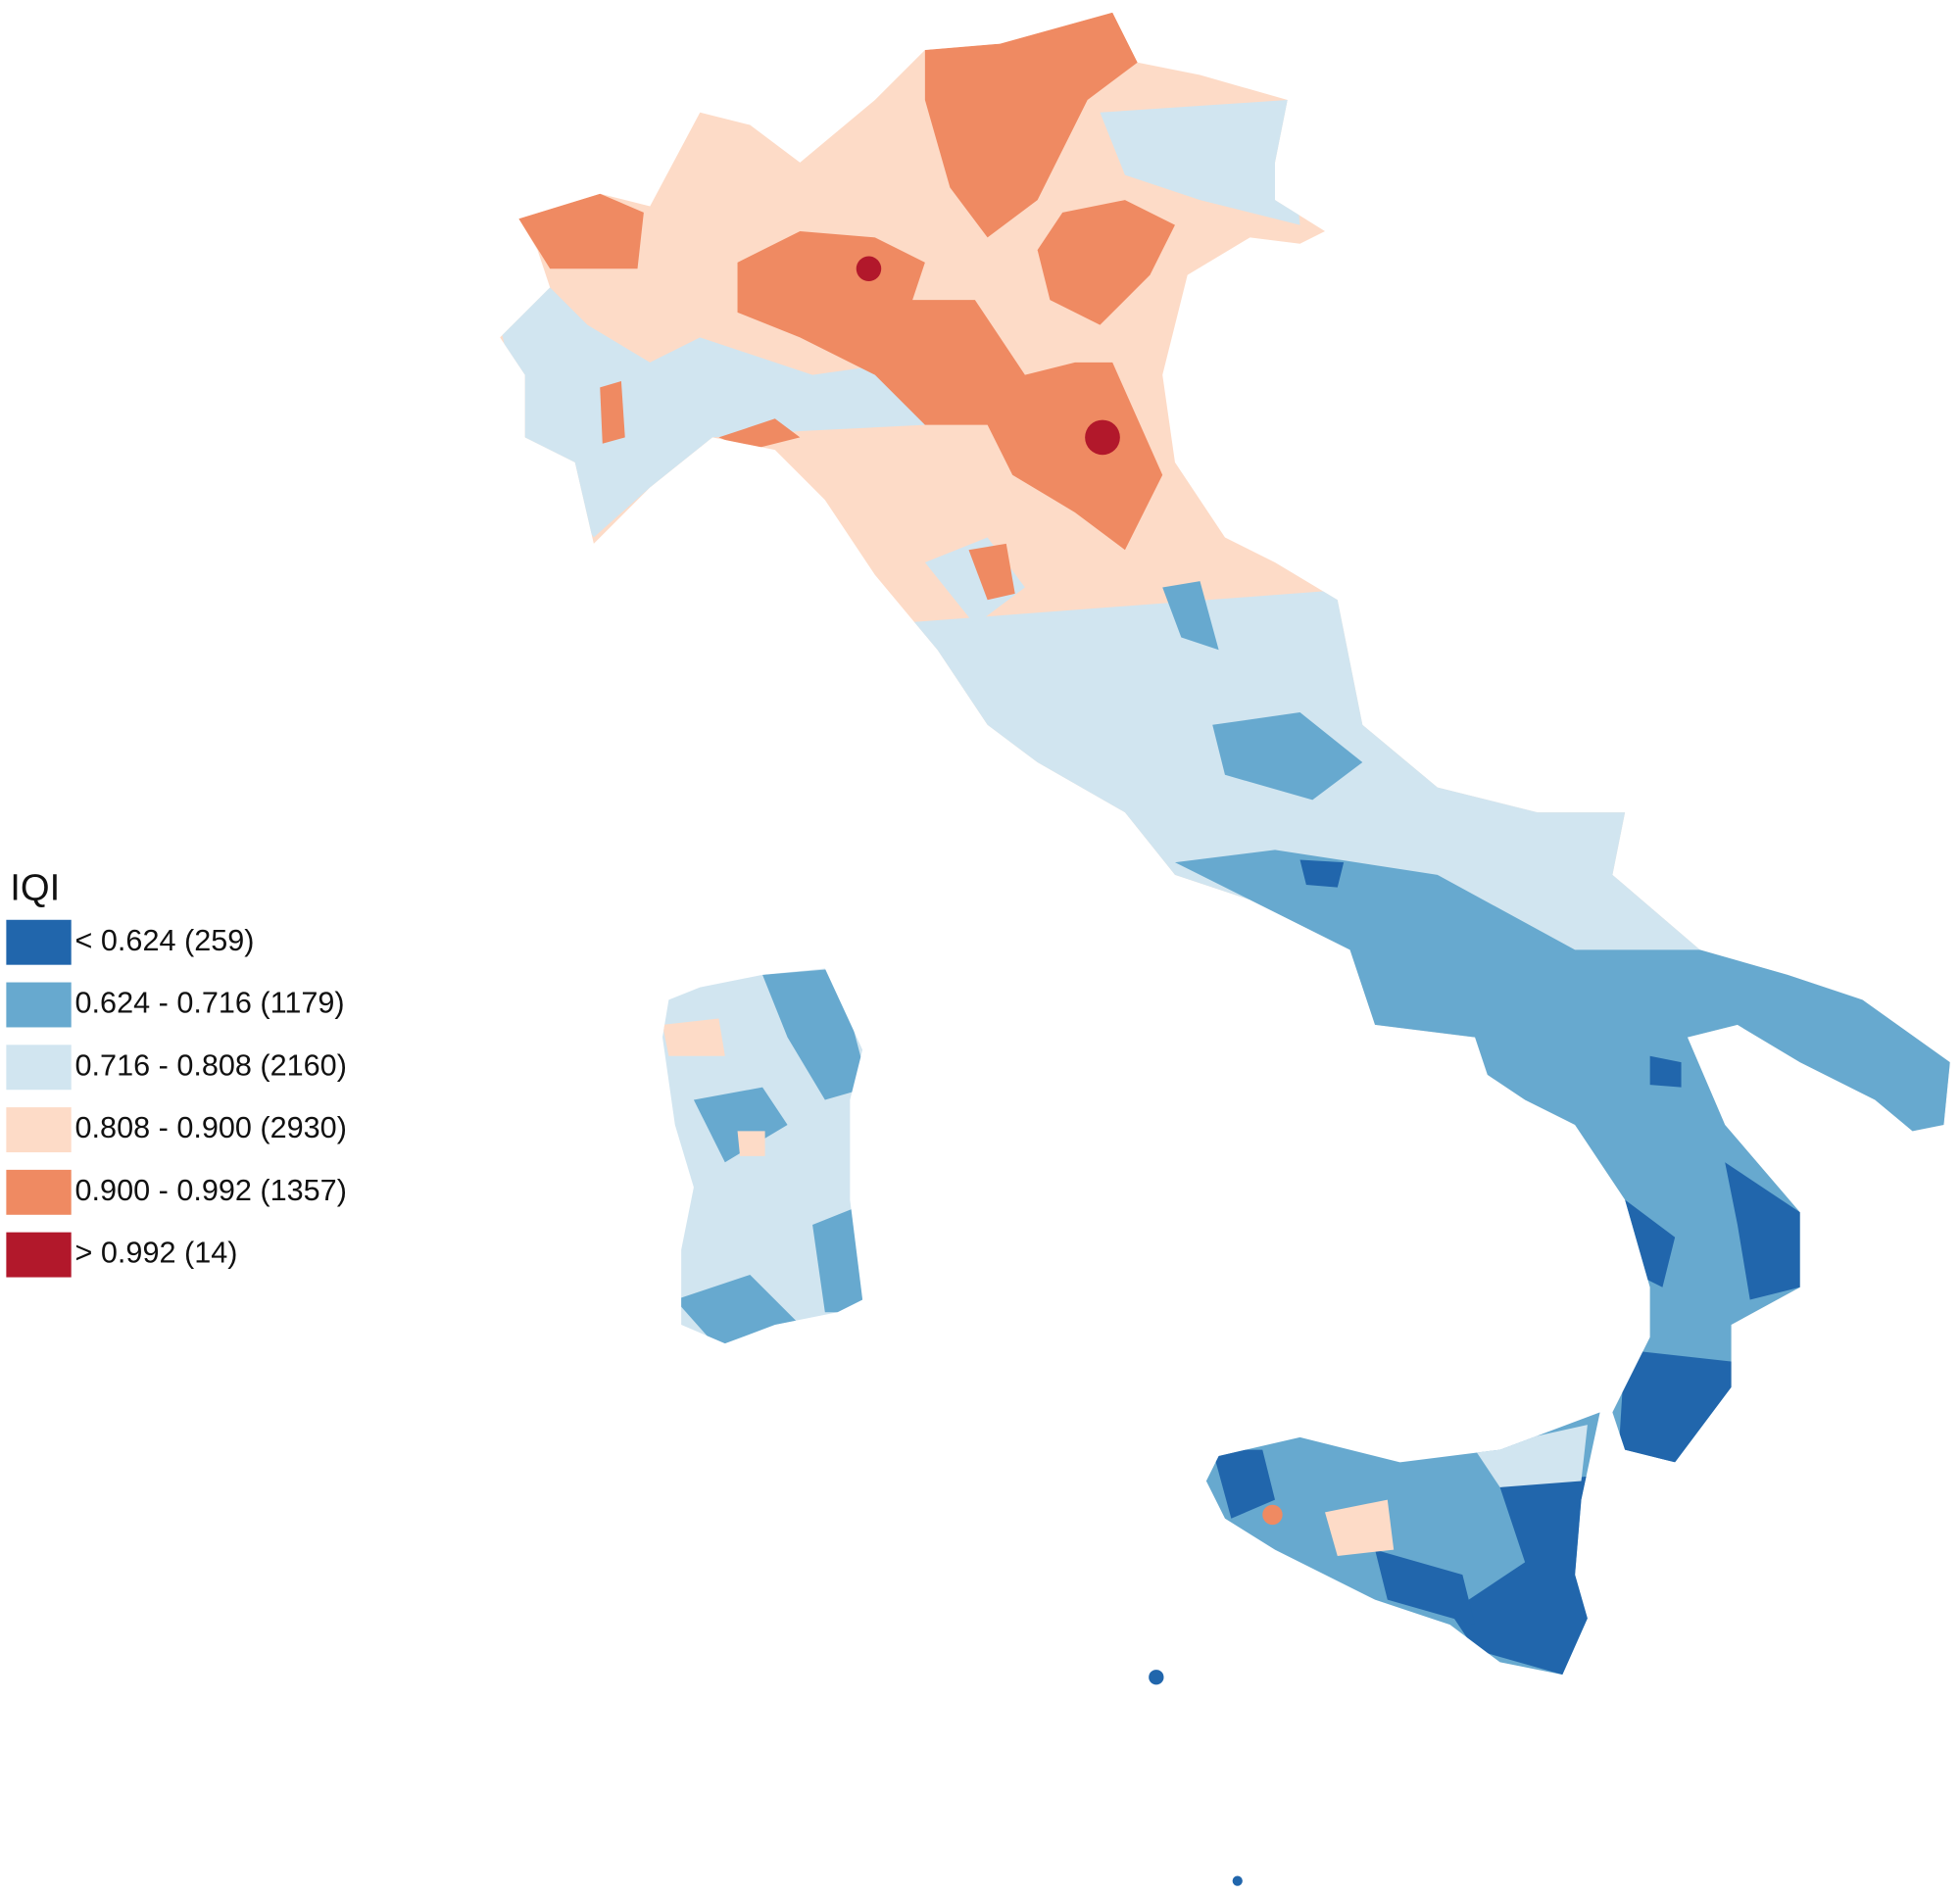 The height and width of the screenshot is (1895, 1960). Describe the element at coordinates (210, 1004) in the screenshot. I see `legend-label: 0.624 - 0.716 (1179)` at that location.